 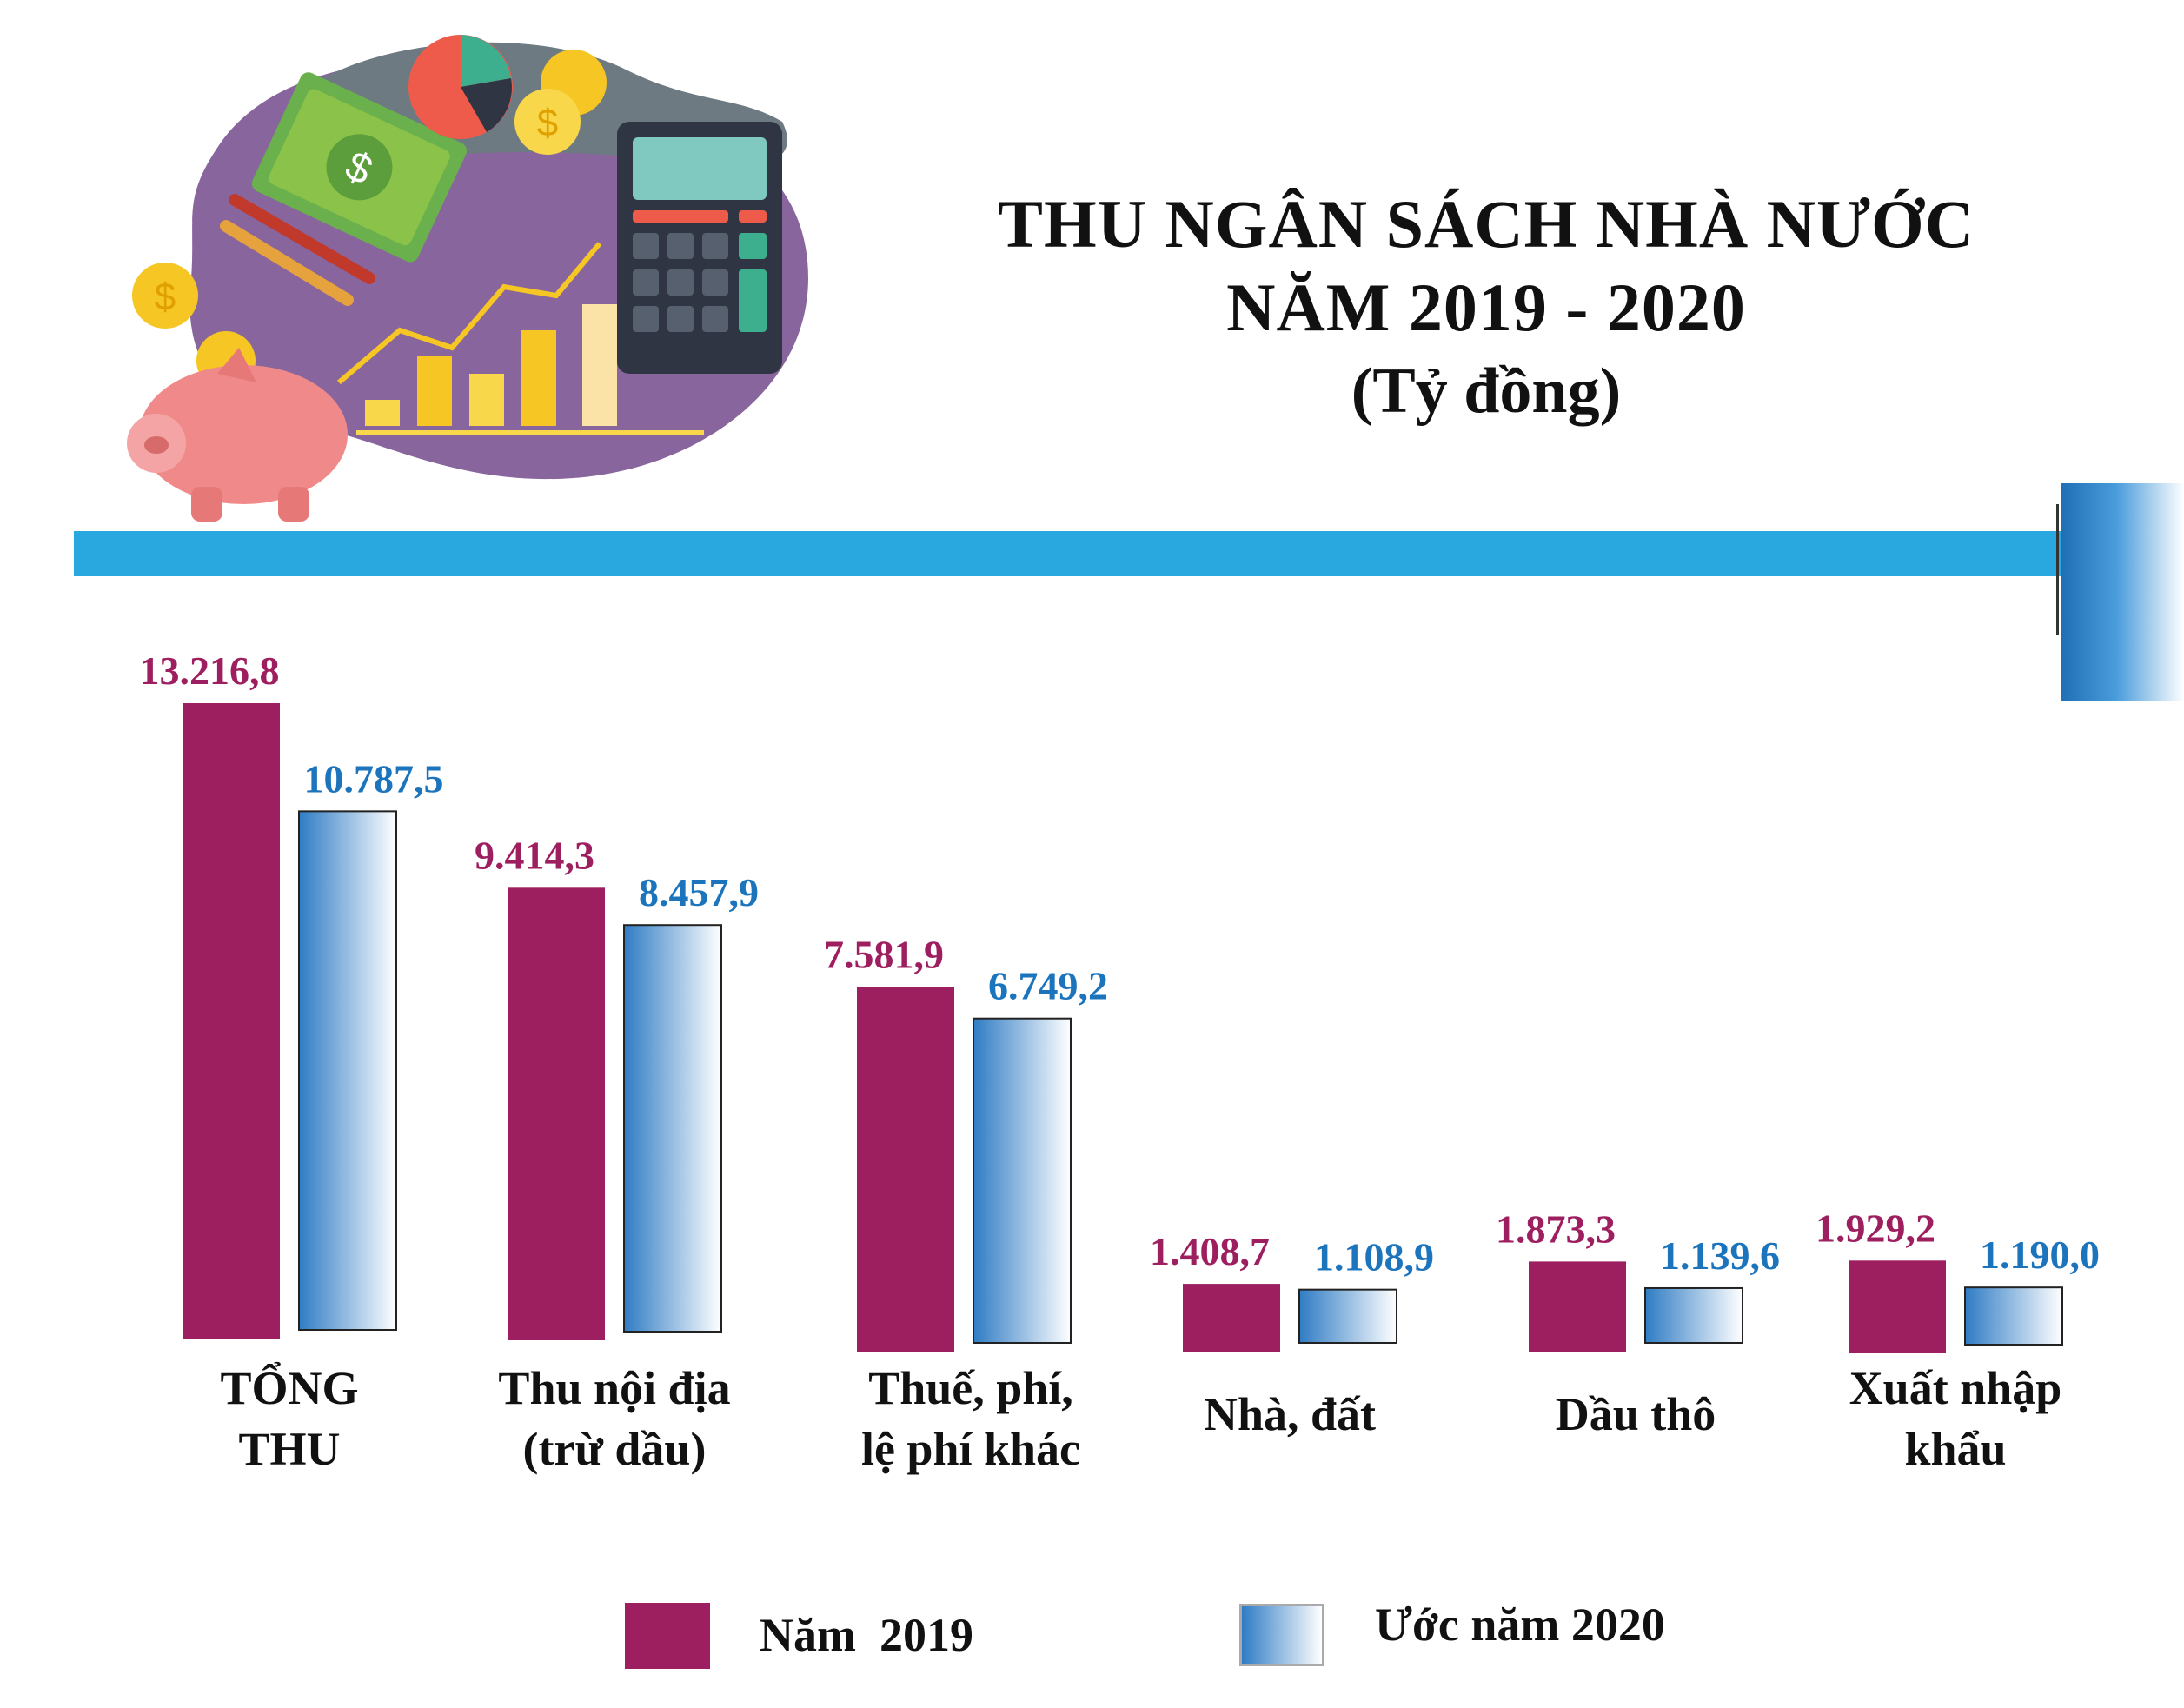 What do you see at coordinates (699, 892) in the screenshot?
I see `value-label-2020-1: 8.457,9` at bounding box center [699, 892].